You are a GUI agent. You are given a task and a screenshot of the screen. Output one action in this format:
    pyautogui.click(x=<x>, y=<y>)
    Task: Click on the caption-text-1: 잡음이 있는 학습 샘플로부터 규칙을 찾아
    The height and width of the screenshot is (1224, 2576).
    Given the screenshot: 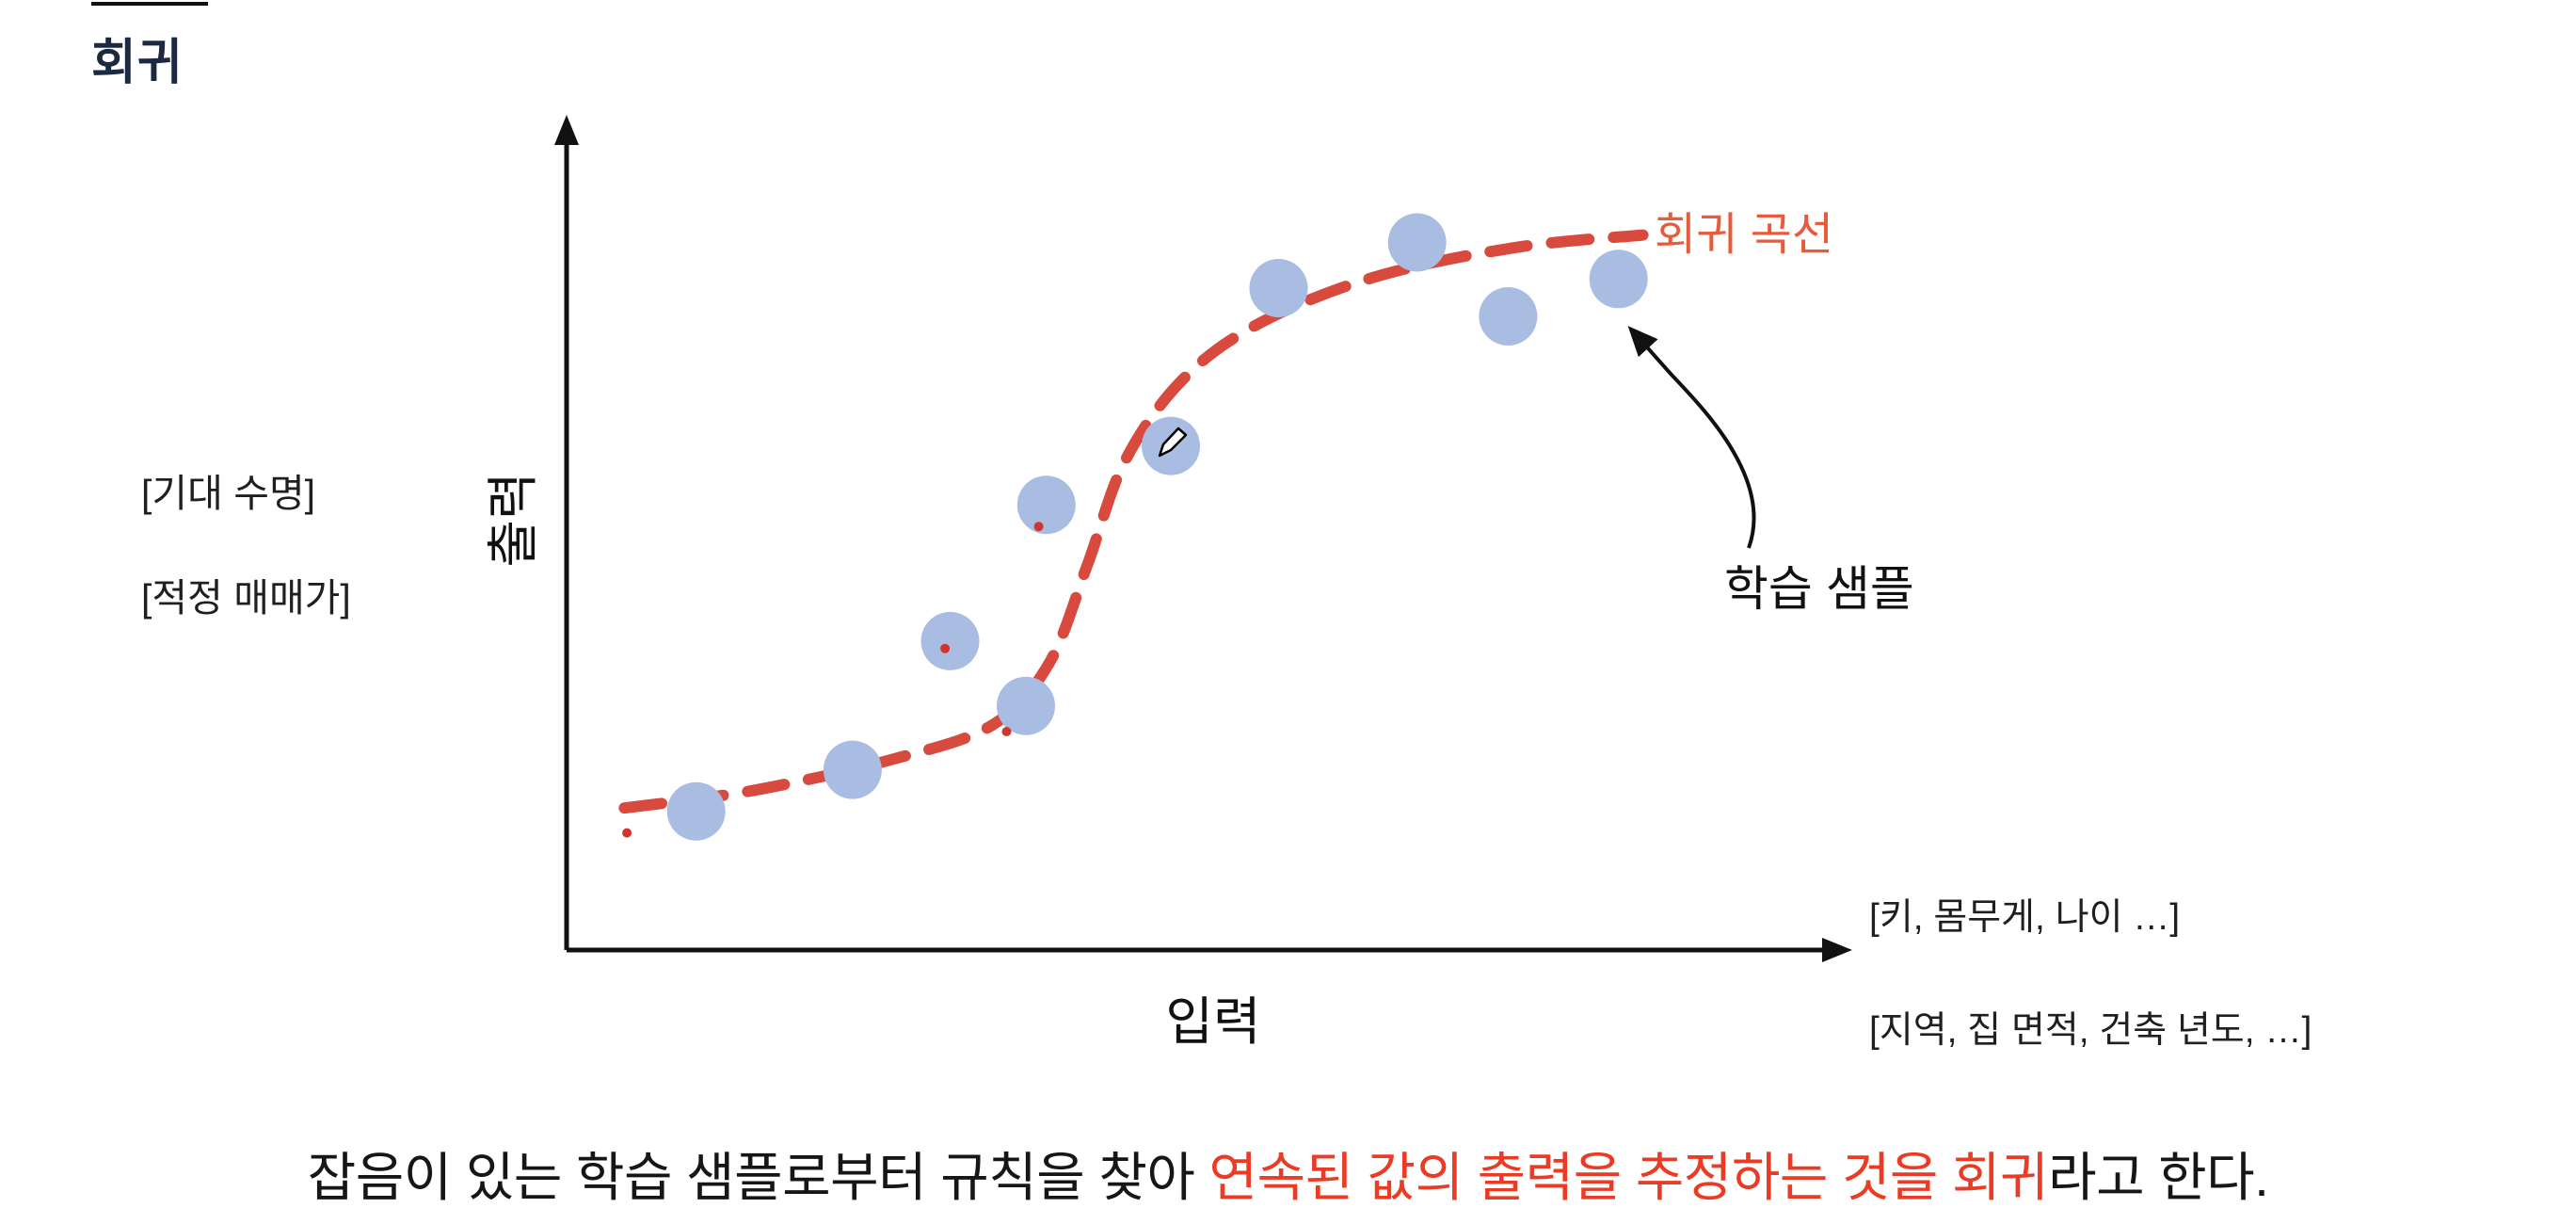 What is the action you would take?
    pyautogui.click(x=758, y=1177)
    